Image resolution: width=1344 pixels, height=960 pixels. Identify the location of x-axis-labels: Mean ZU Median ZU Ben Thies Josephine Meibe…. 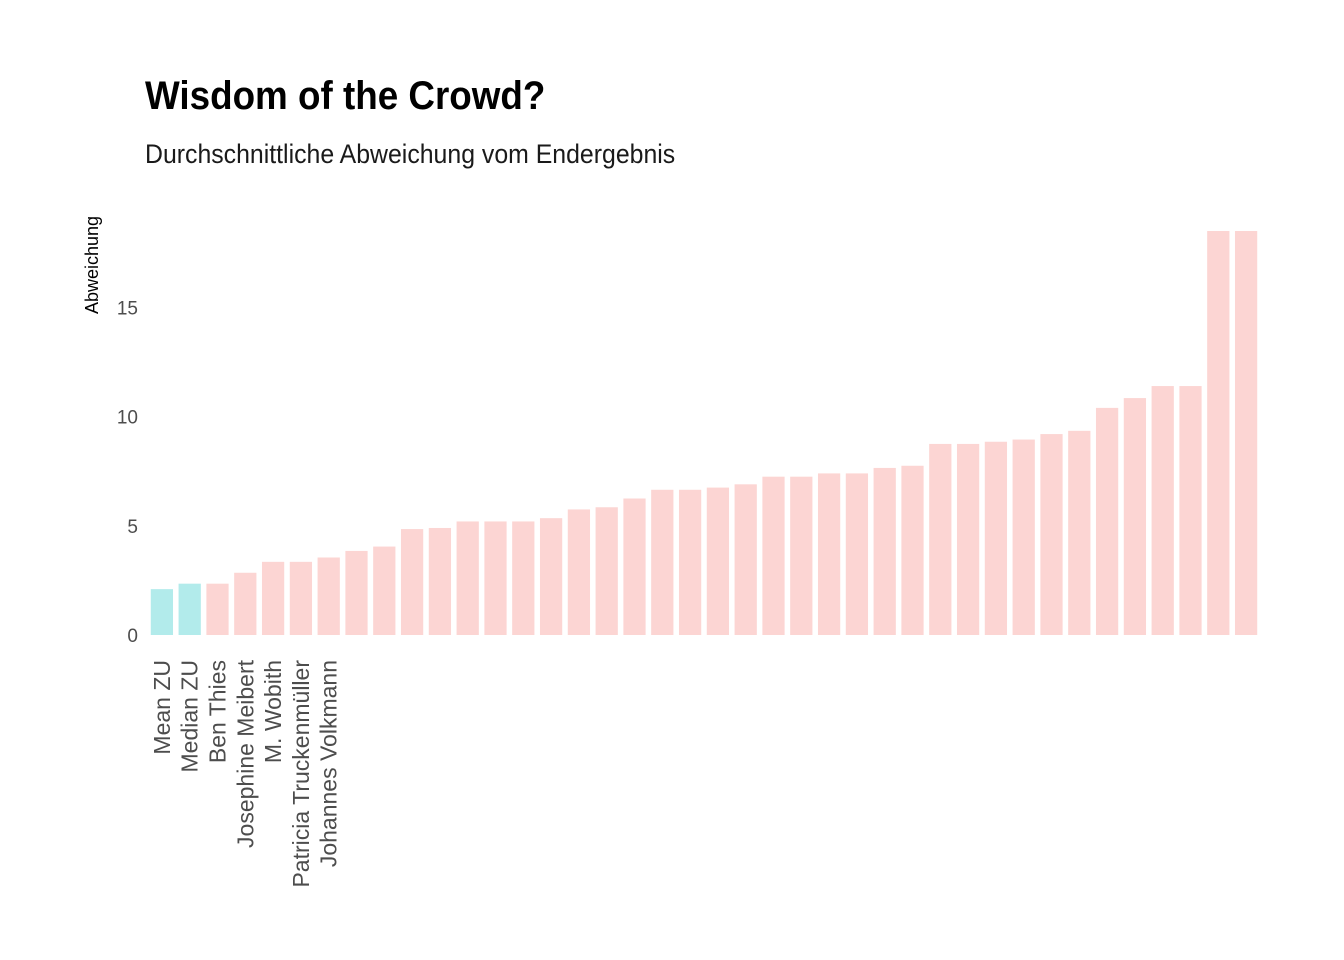
(245, 773).